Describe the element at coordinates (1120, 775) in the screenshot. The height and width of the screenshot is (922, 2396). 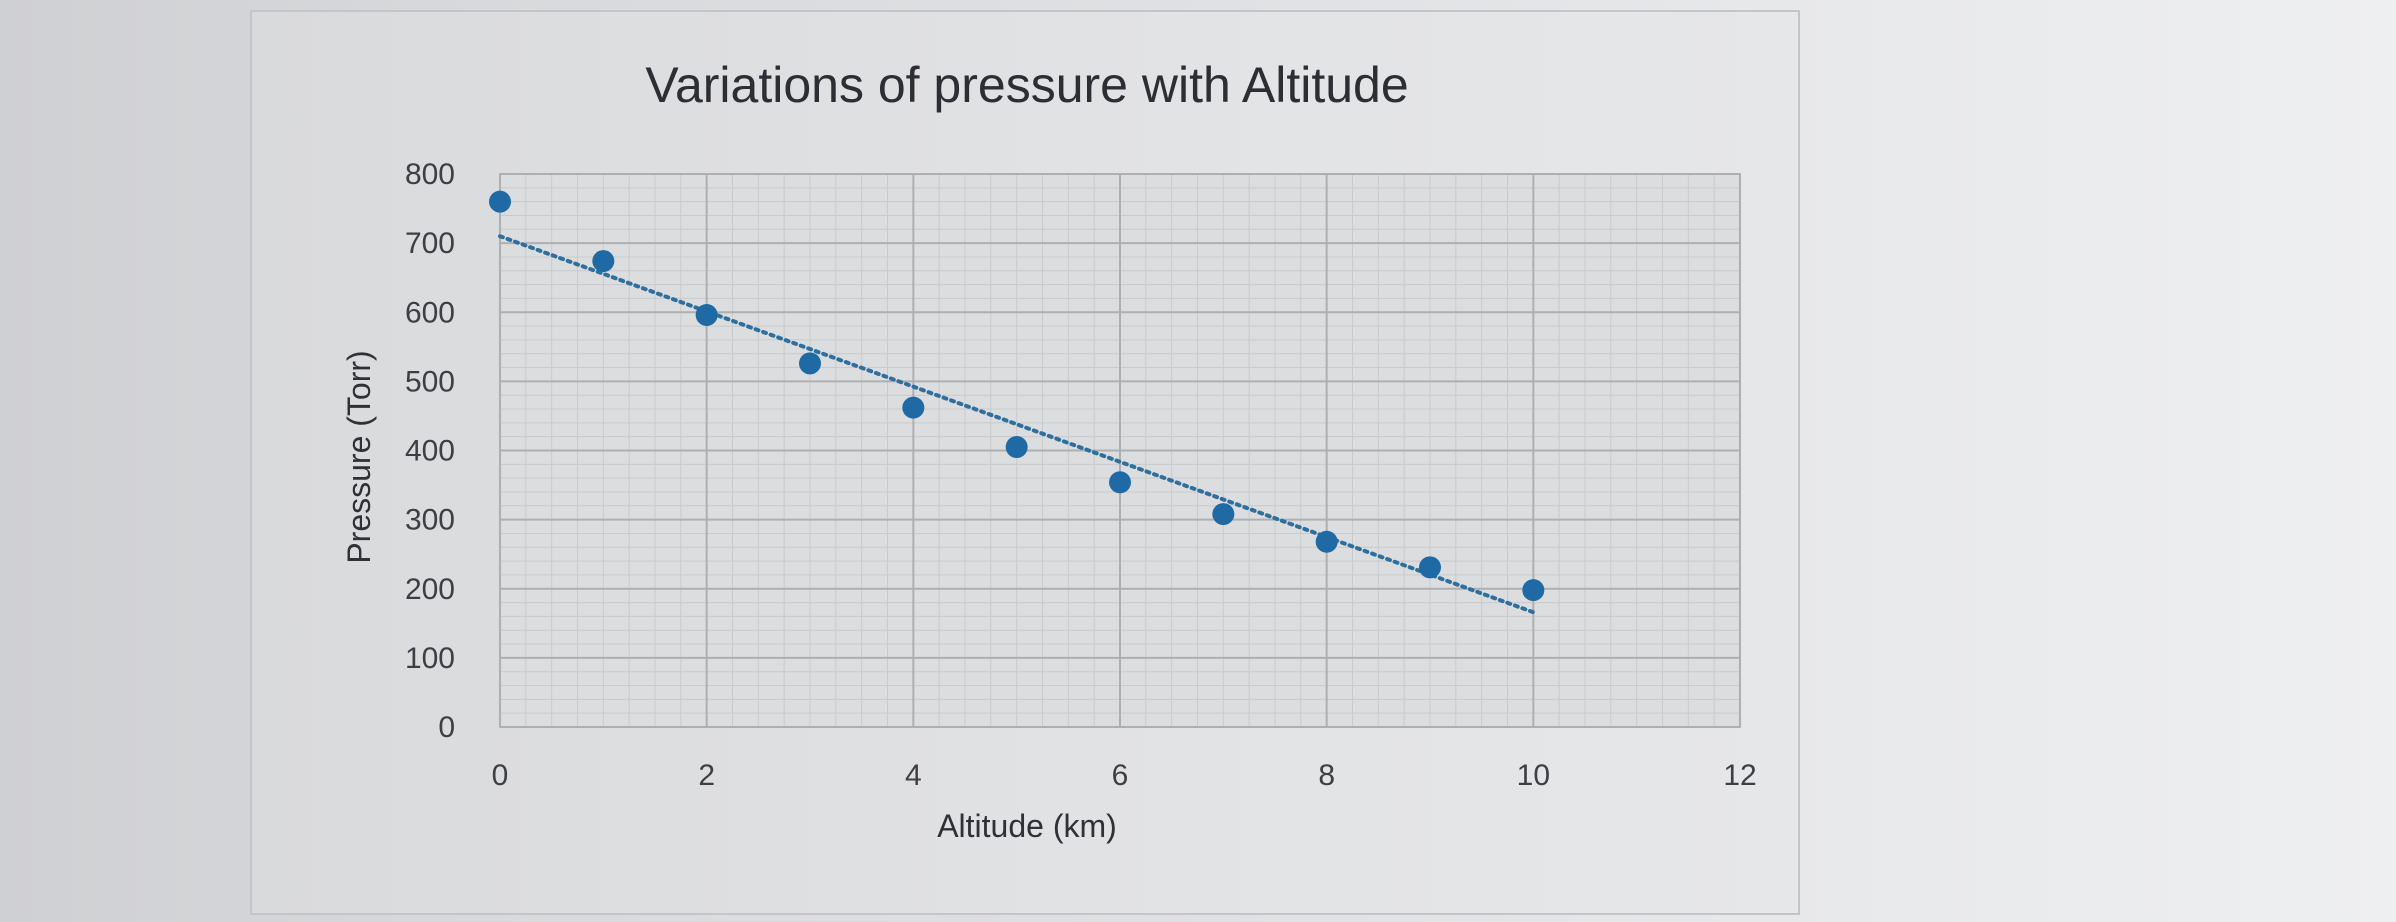
I see `x-tick-label: 6` at that location.